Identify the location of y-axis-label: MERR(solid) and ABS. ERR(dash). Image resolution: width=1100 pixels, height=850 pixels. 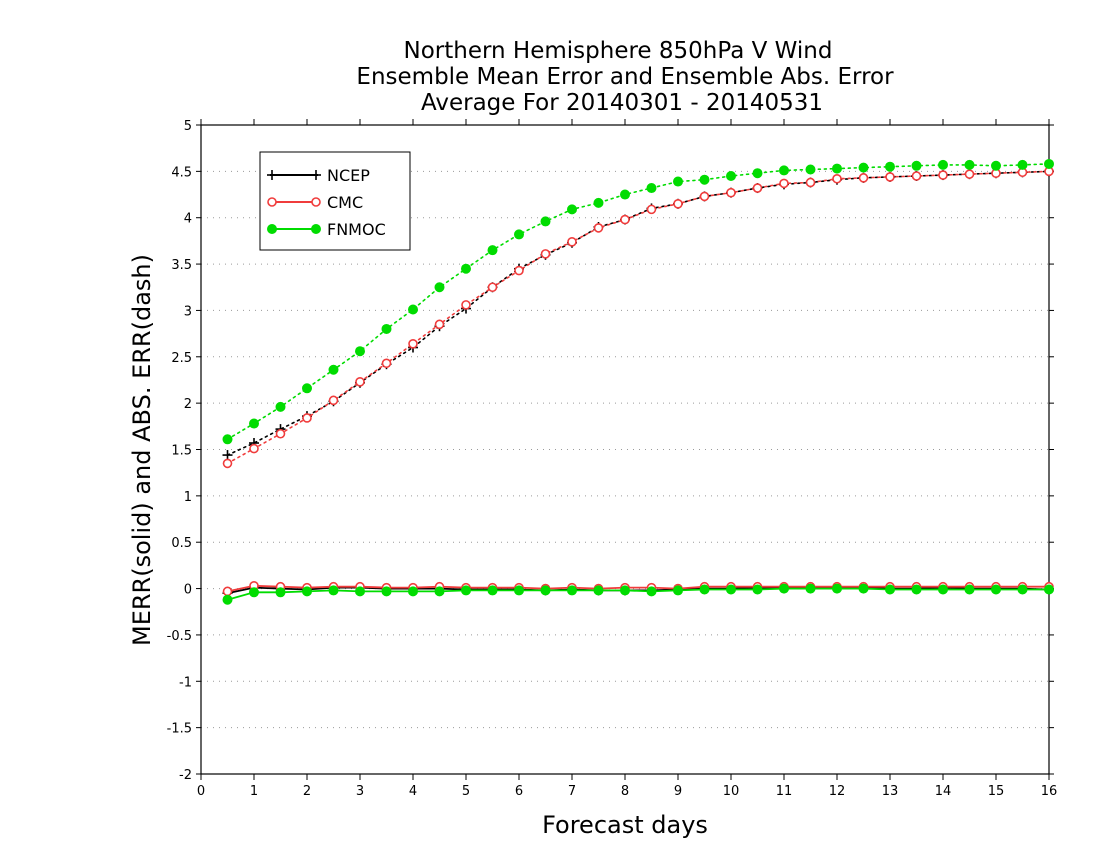
(142, 450).